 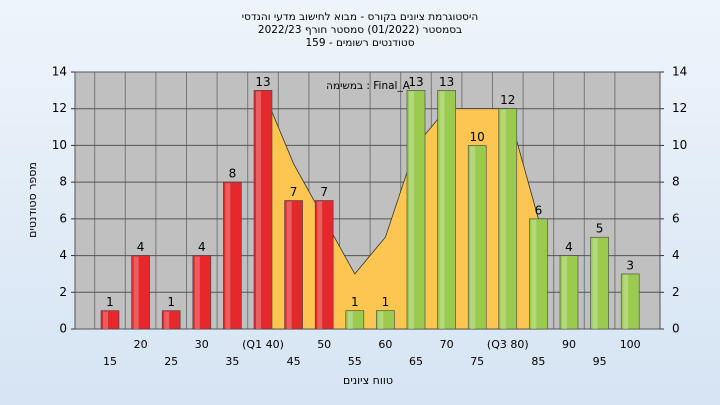 I want to click on x-tick-label: 25, so click(x=171, y=361).